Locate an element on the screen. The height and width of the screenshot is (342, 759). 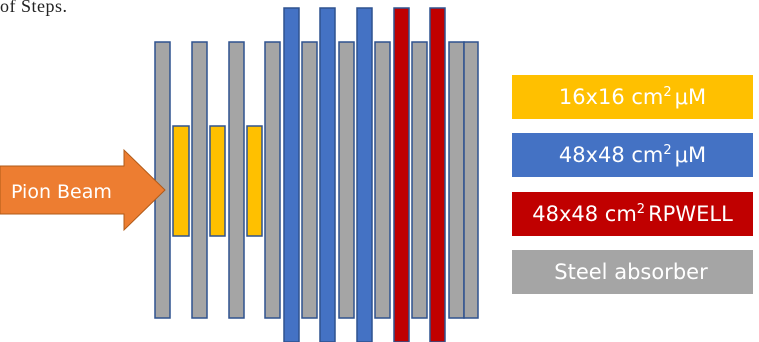
legend-large-micromegas: 48x48 cm2 μM is located at coordinates (632, 155).